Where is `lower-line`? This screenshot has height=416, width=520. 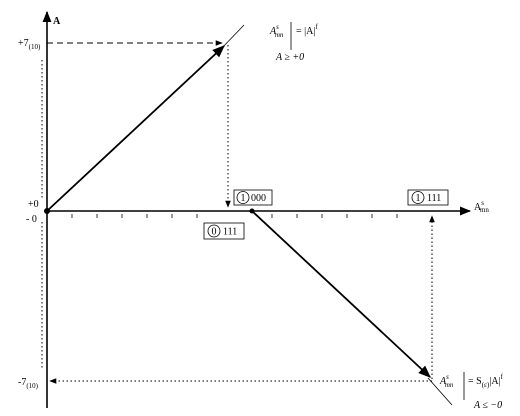
lower-line is located at coordinates (341, 294).